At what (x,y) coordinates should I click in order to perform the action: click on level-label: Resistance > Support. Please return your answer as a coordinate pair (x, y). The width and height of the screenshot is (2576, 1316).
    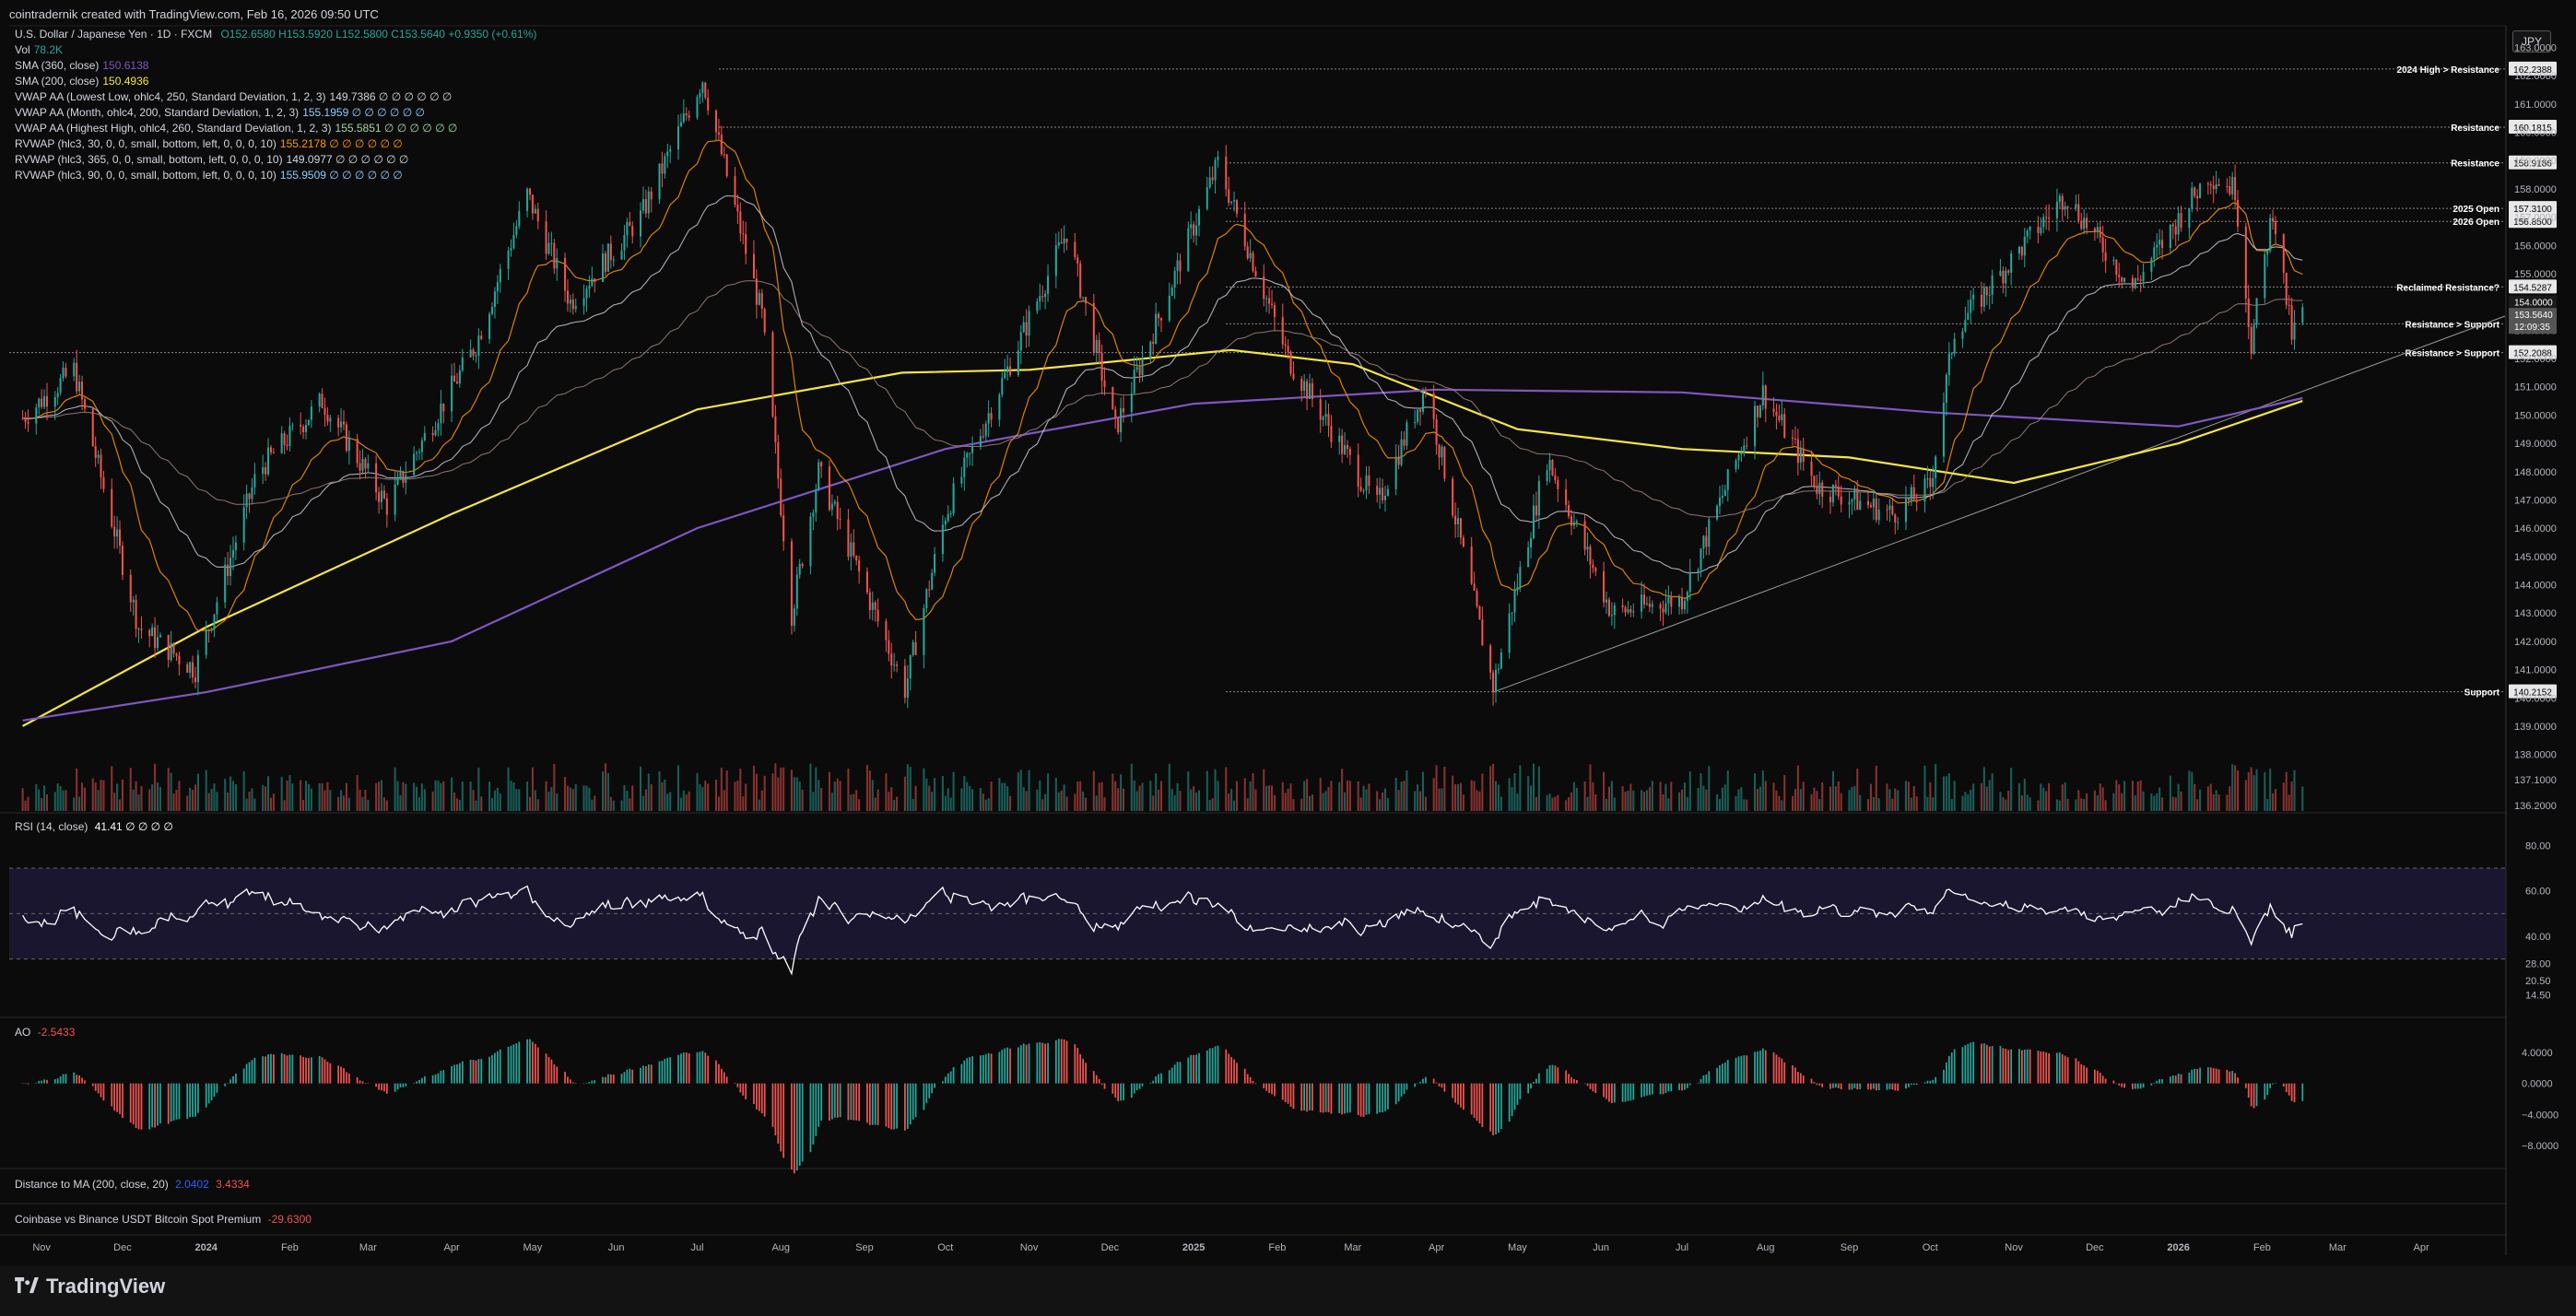
    Looking at the image, I should click on (2453, 325).